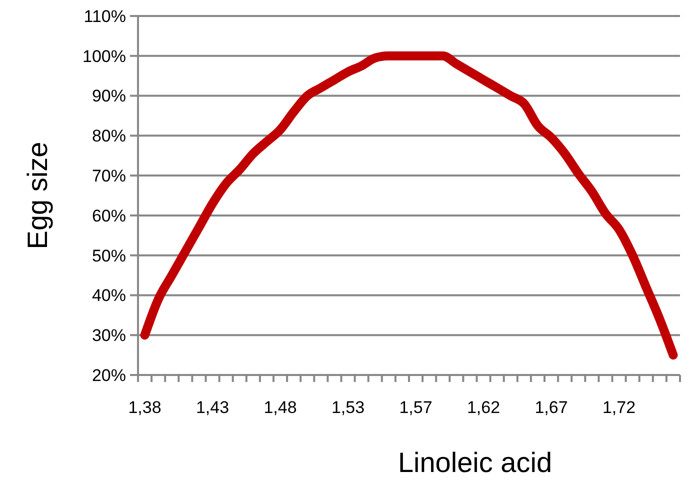  Describe the element at coordinates (145, 407) in the screenshot. I see `x-tick-label: 1,38` at that location.